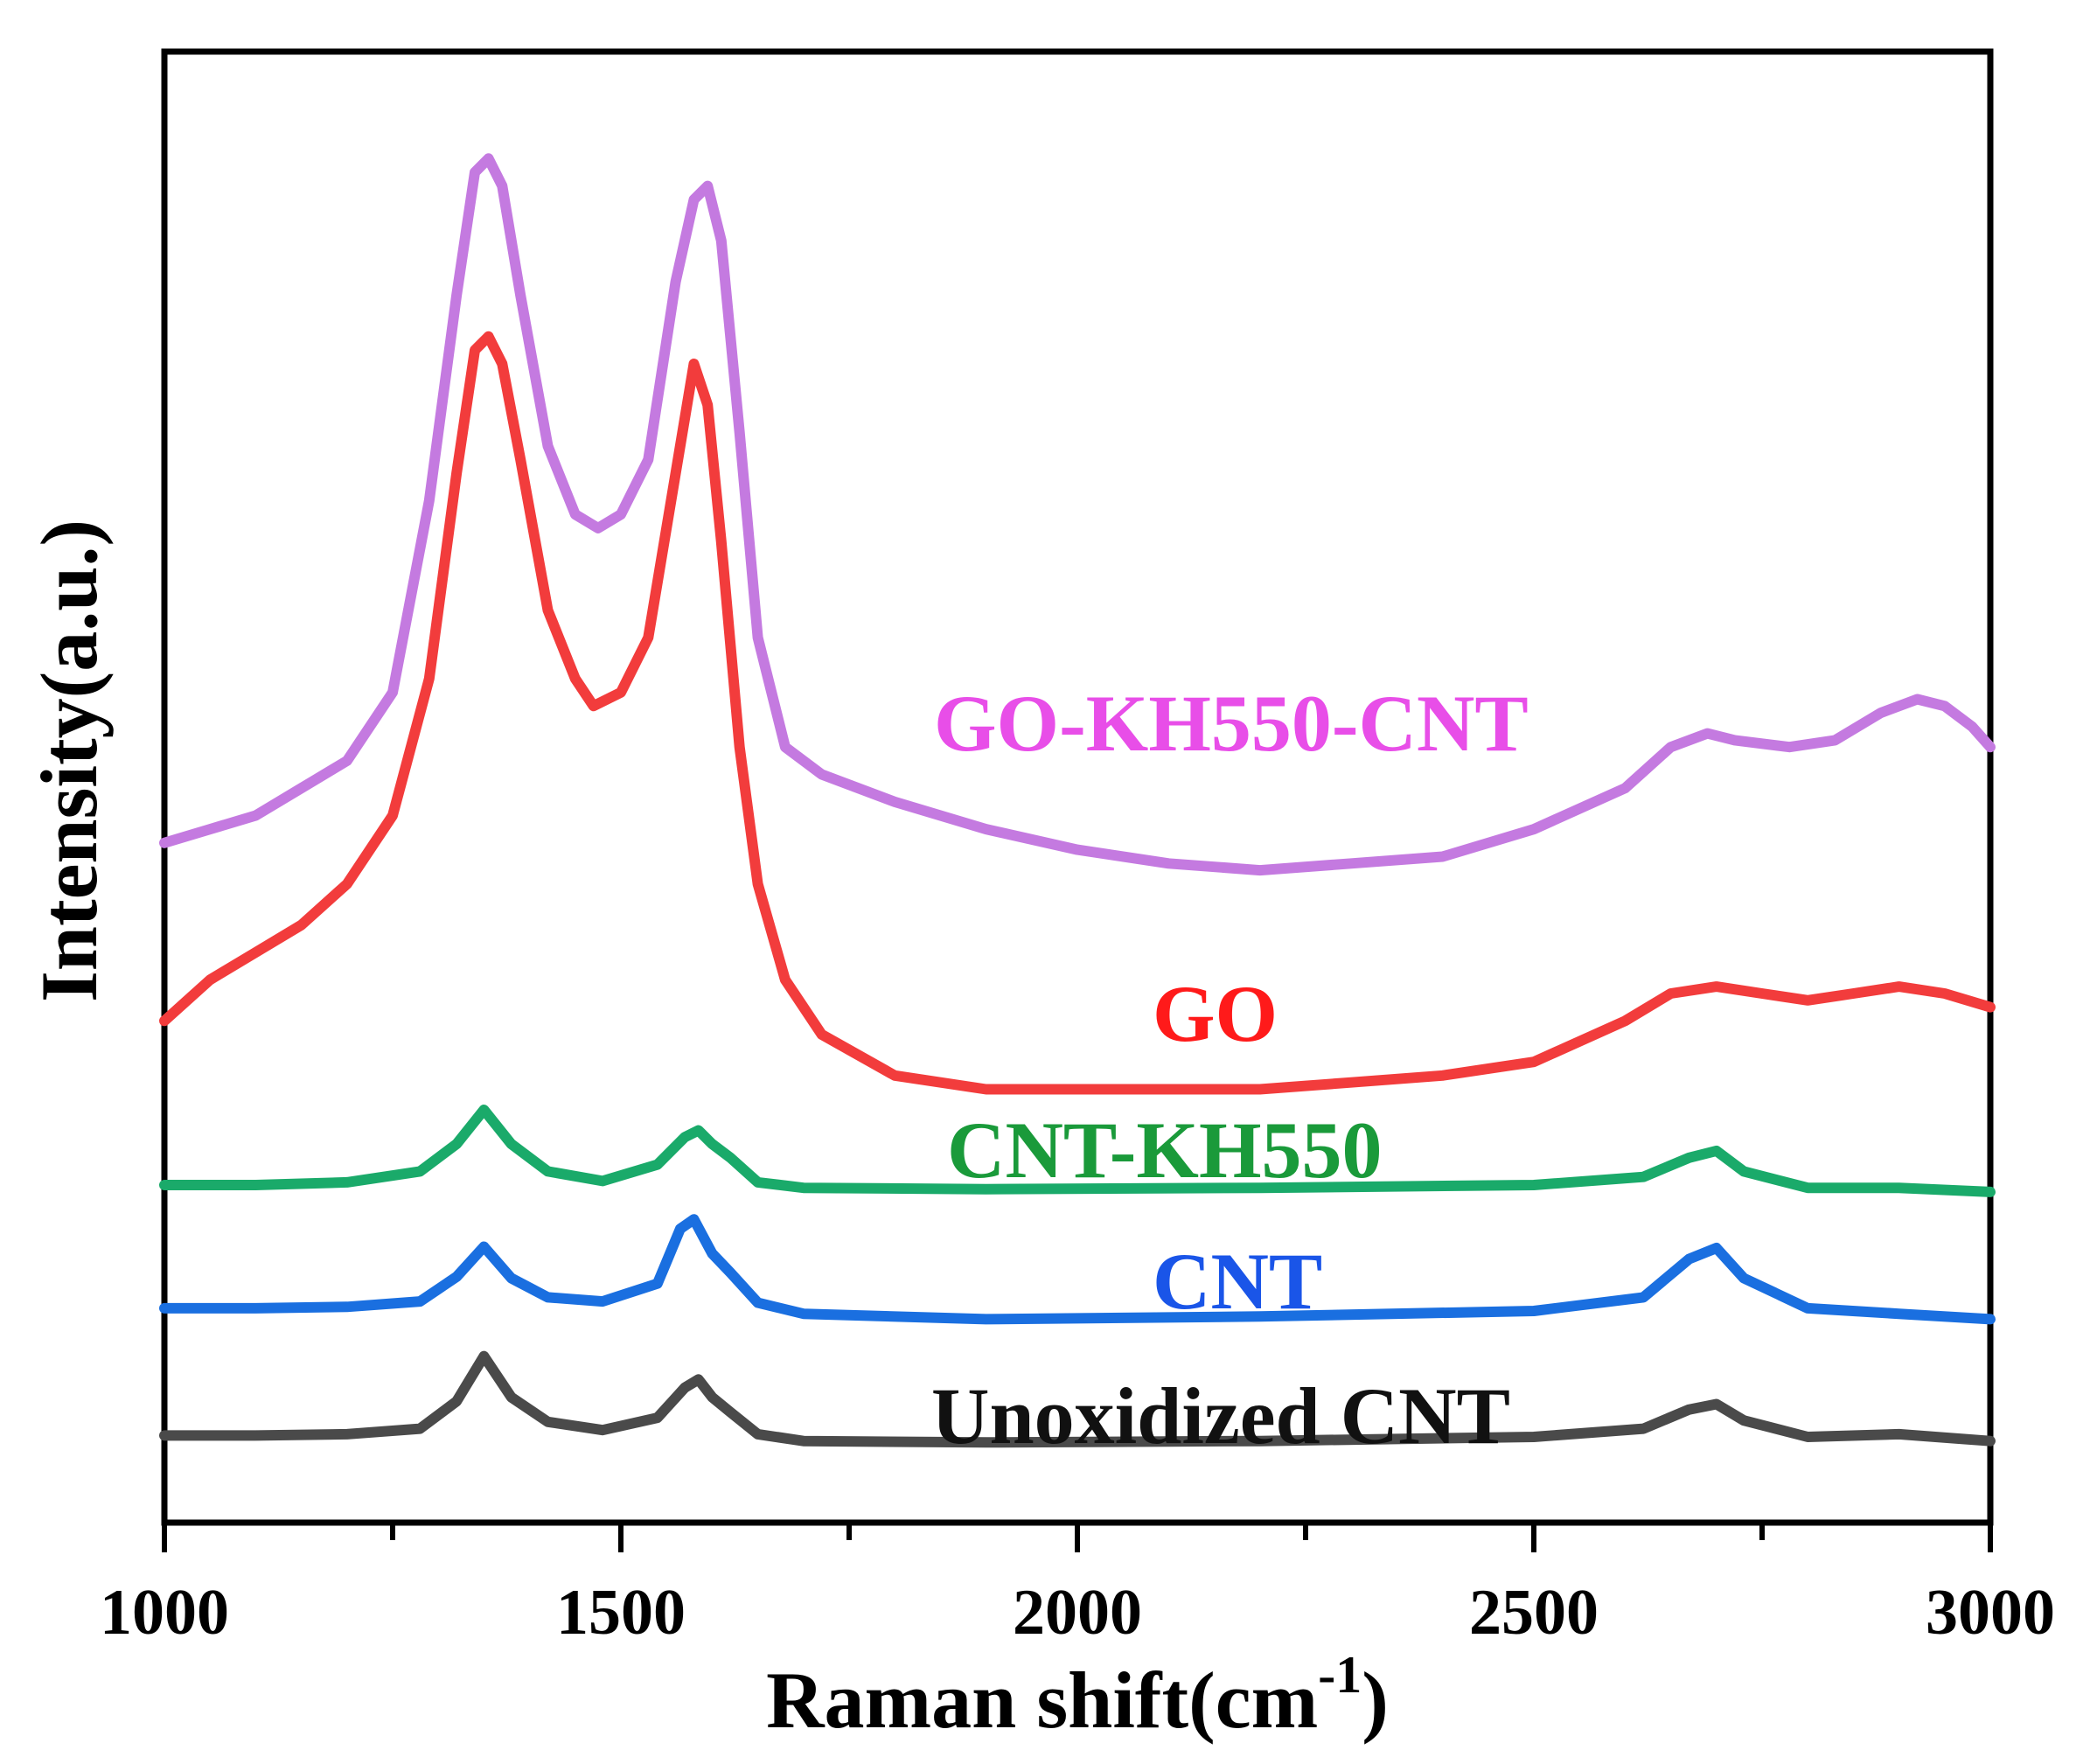 This screenshot has width=2090, height=1764. What do you see at coordinates (1238, 1281) in the screenshot?
I see `series-label-cnt: CNT` at bounding box center [1238, 1281].